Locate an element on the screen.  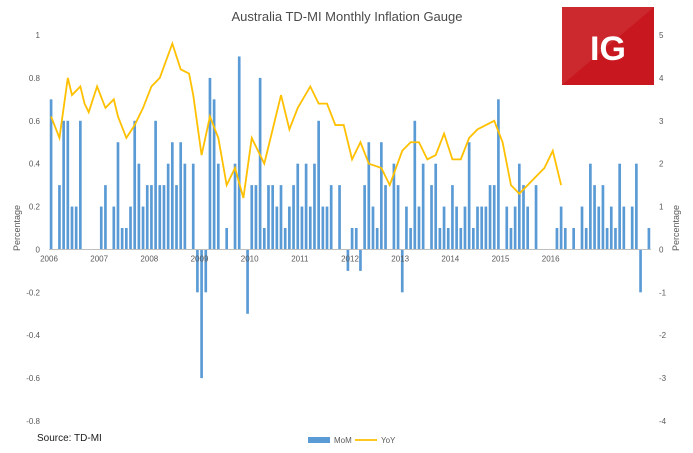
right-tick-label: 2 is located at coordinates (661, 164).